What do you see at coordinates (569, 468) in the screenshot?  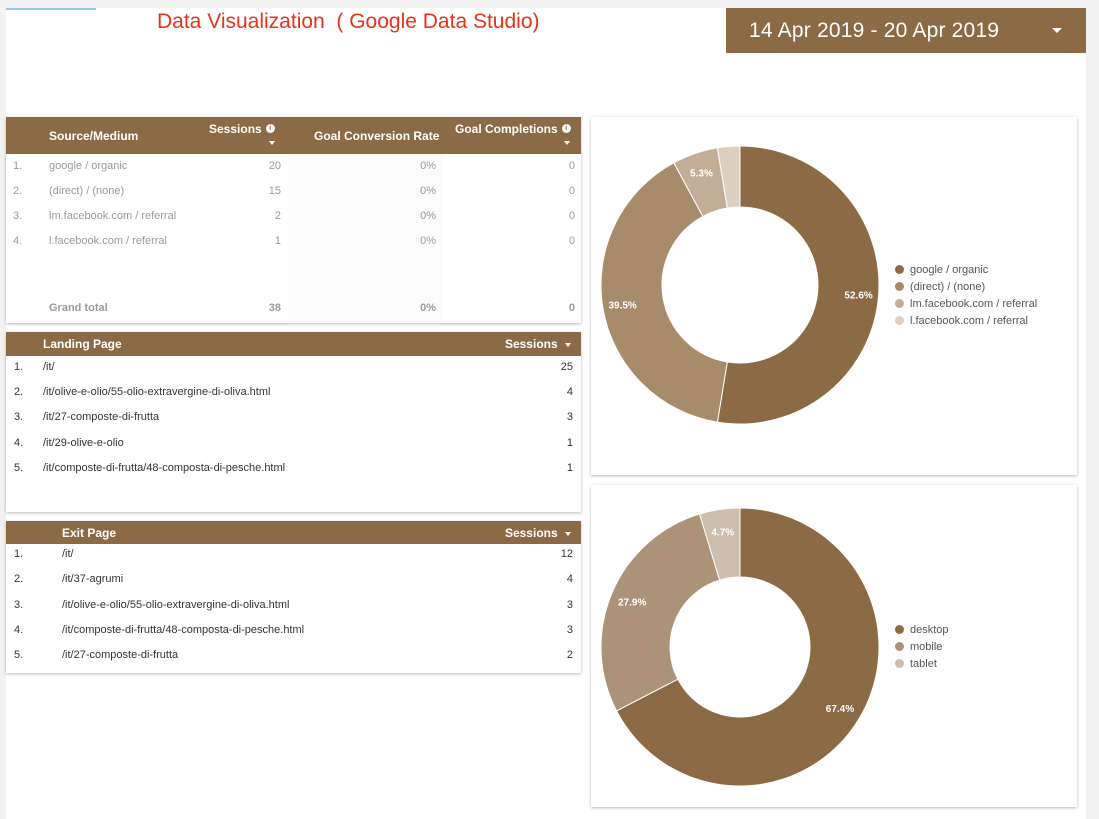 I see `sessions-cell: 1` at bounding box center [569, 468].